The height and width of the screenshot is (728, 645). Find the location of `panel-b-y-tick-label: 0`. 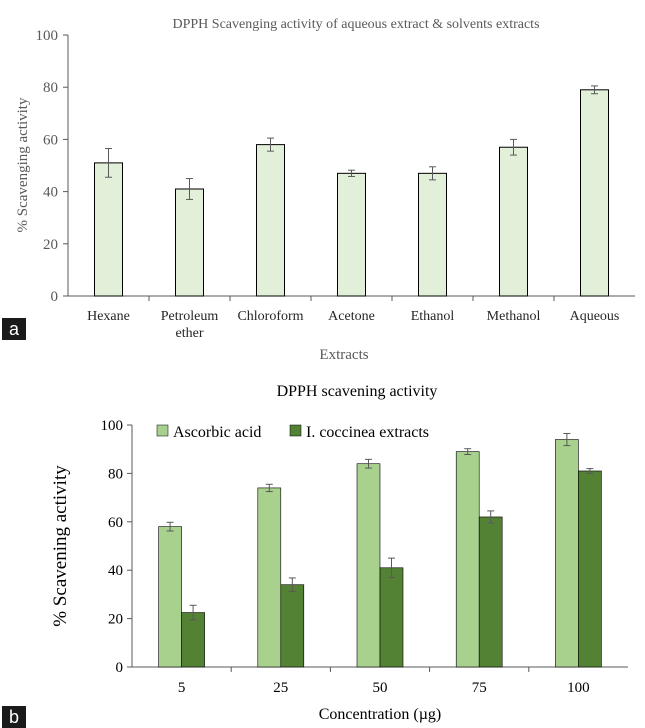

panel-b-y-tick-label: 0 is located at coordinates (120, 668).